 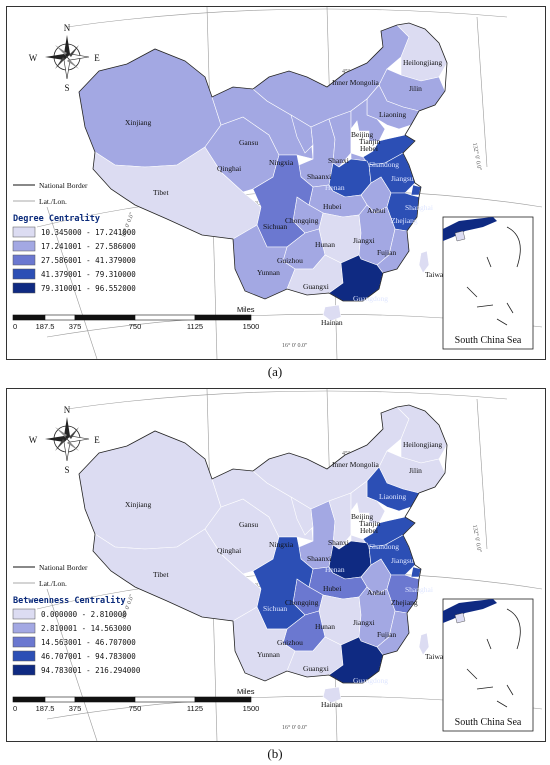 What do you see at coordinates (338, 542) in the screenshot?
I see `province-label: Shanxi` at bounding box center [338, 542].